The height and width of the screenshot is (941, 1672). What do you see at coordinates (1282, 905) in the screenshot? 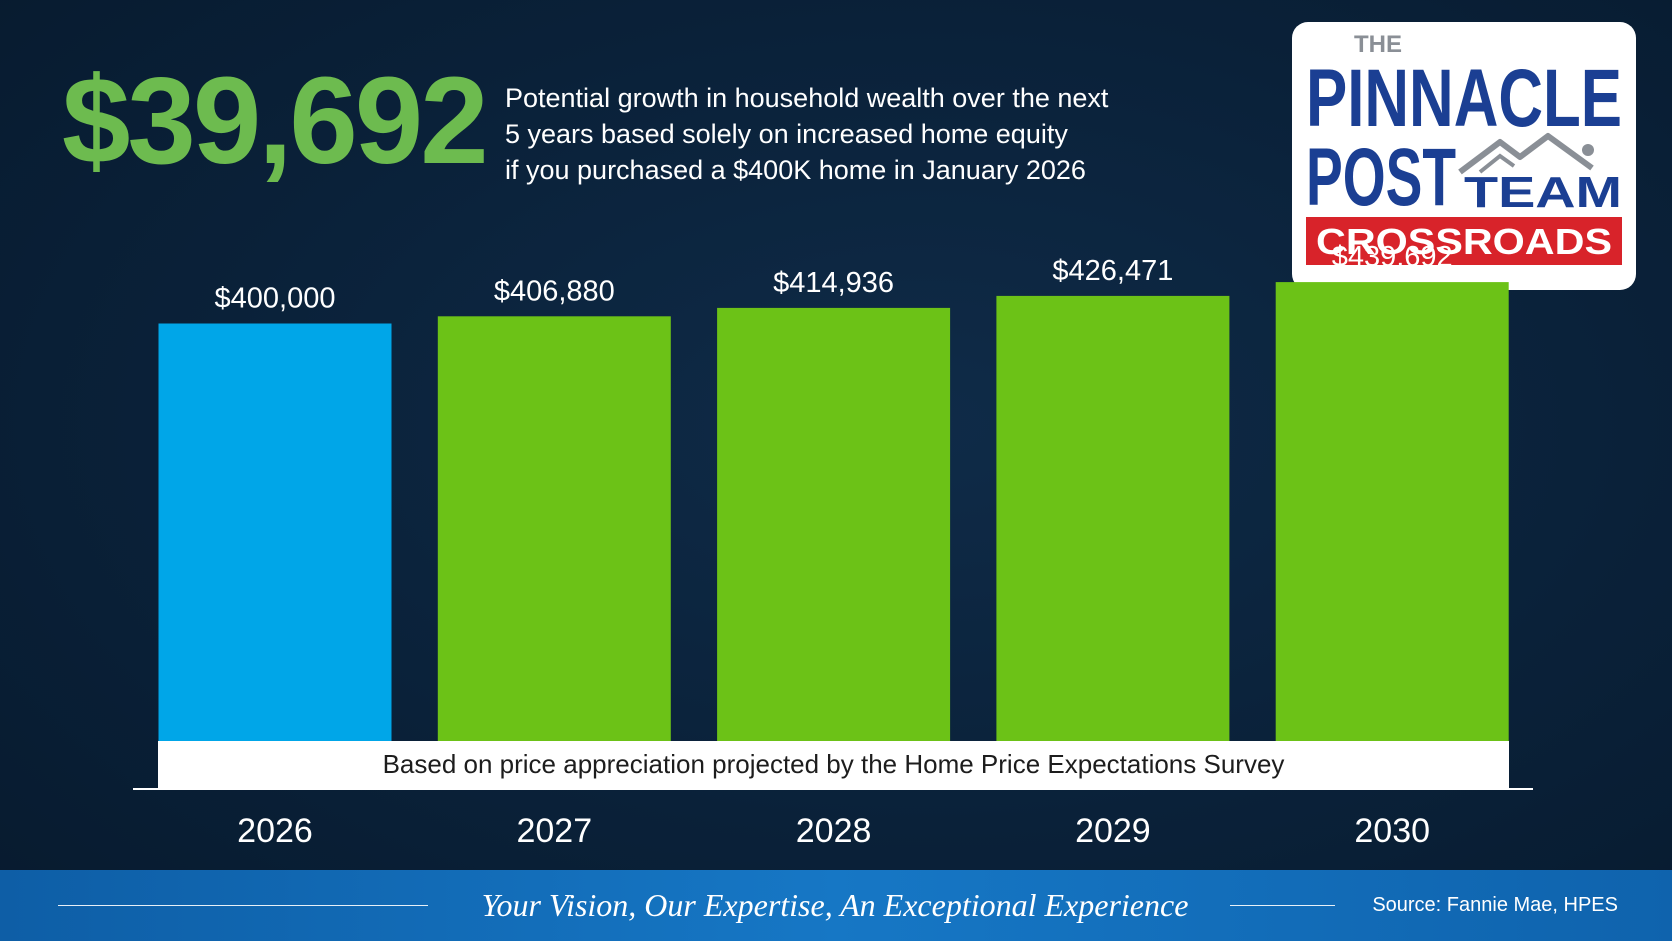
I see `footer-divider-right` at bounding box center [1282, 905].